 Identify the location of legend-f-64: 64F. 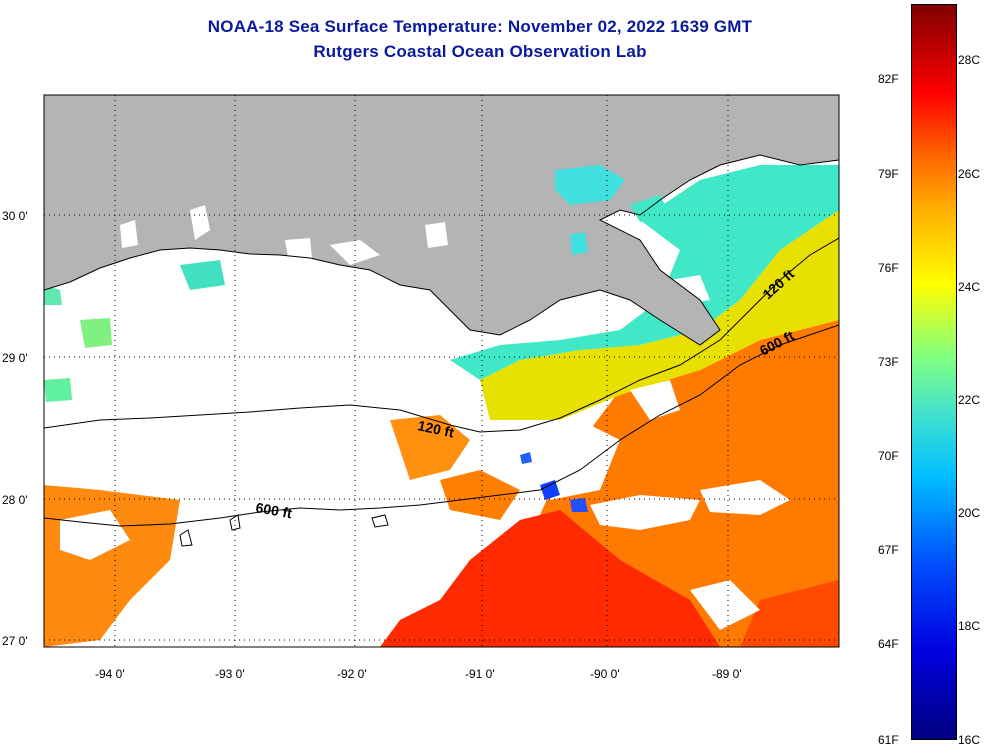
(888, 644).